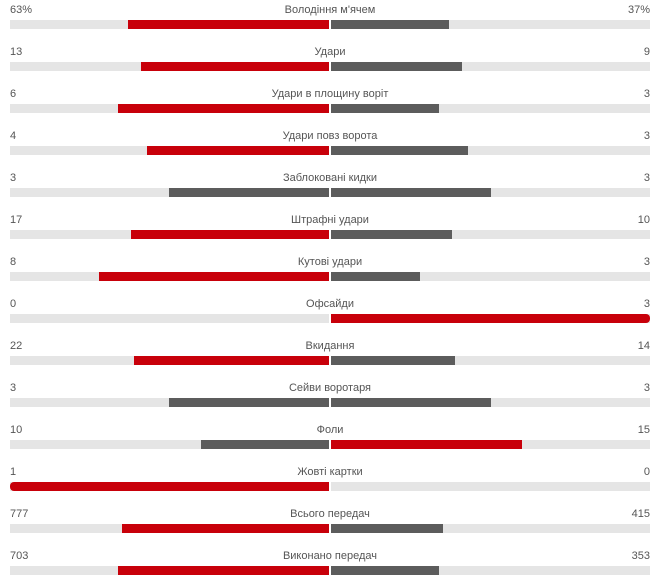 The height and width of the screenshot is (588, 660). Describe the element at coordinates (13, 136) in the screenshot. I see `home-value: 4` at that location.